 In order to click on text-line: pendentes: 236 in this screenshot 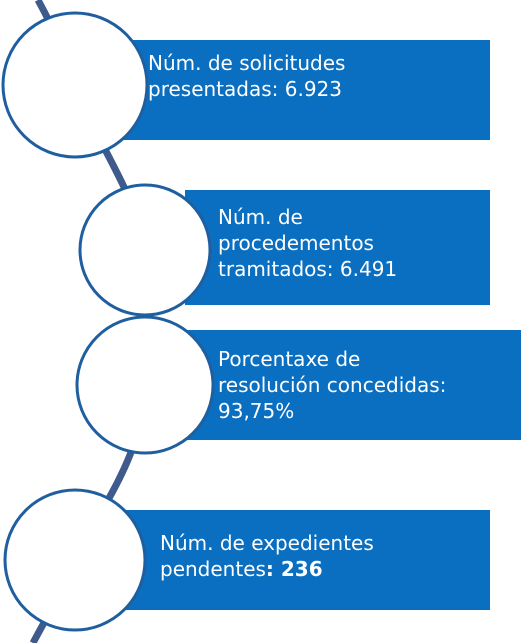, I will do `click(267, 569)`.